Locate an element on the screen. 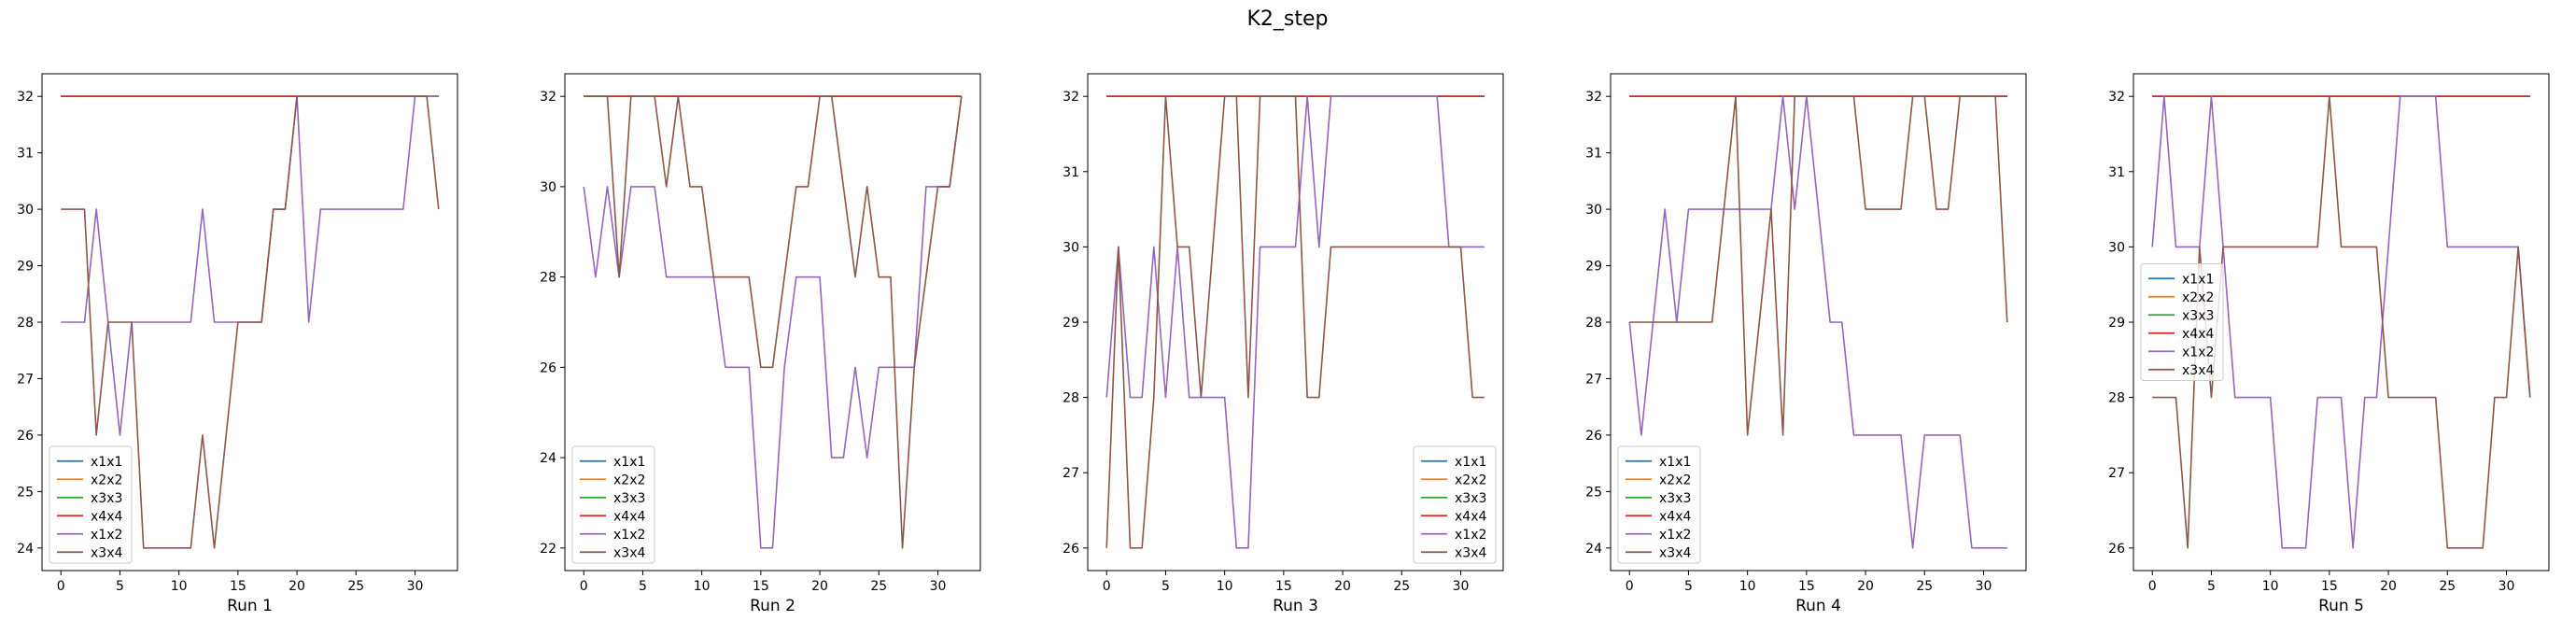  plot-frame is located at coordinates (772, 323).